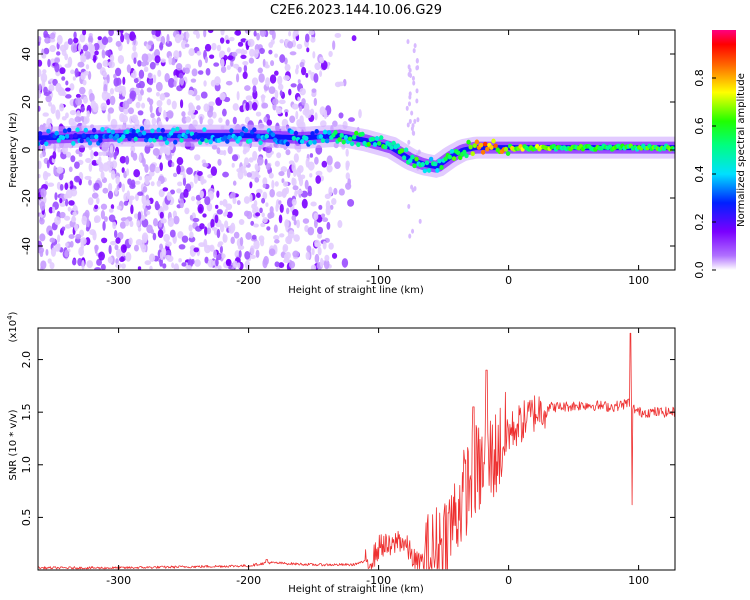 Image resolution: width=750 pixels, height=600 pixels. I want to click on snr-scale-label: (x104), so click(12, 326).